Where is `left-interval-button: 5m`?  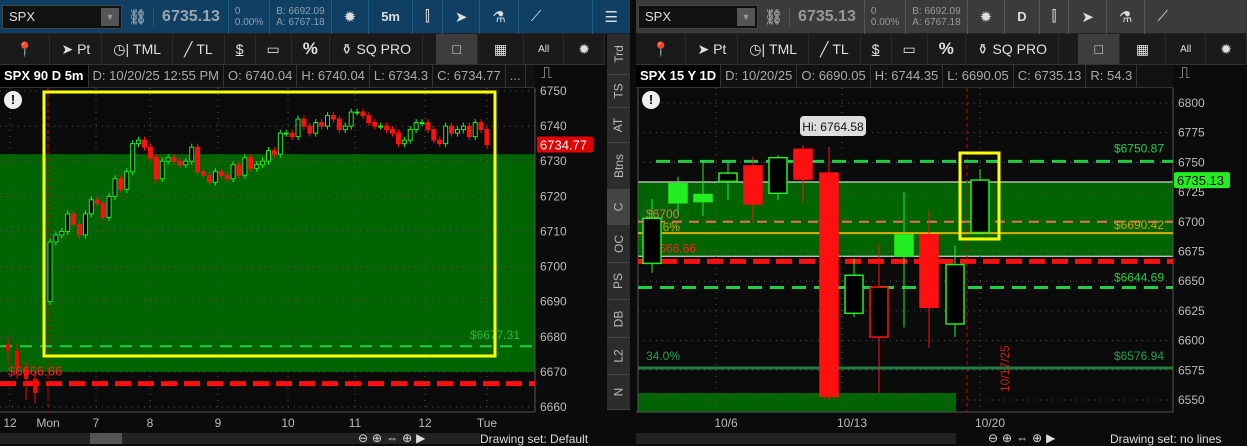 left-interval-button: 5m is located at coordinates (390, 17).